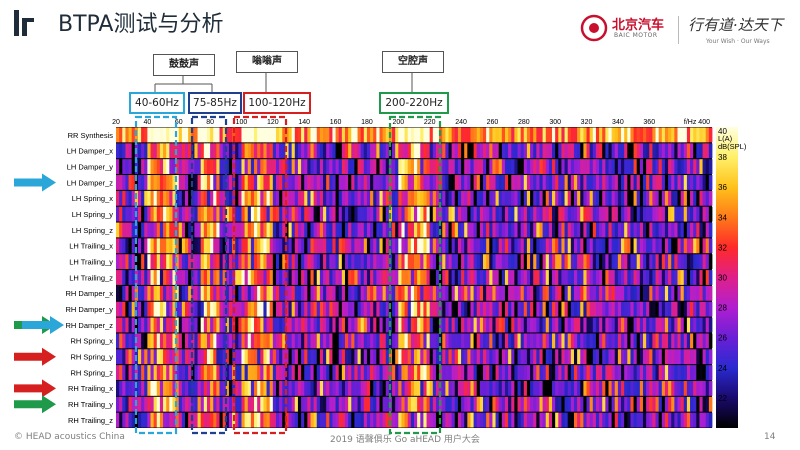 The image size is (800, 450). I want to click on band-label-200-220hz: 200-220Hz, so click(414, 103).